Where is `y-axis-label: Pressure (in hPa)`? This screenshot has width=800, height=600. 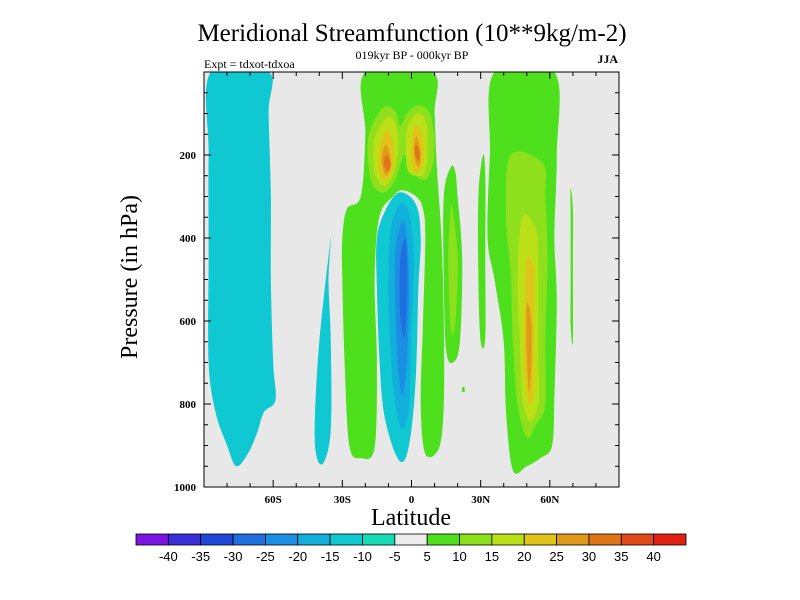
y-axis-label: Pressure (in hPa) is located at coordinates (130, 277).